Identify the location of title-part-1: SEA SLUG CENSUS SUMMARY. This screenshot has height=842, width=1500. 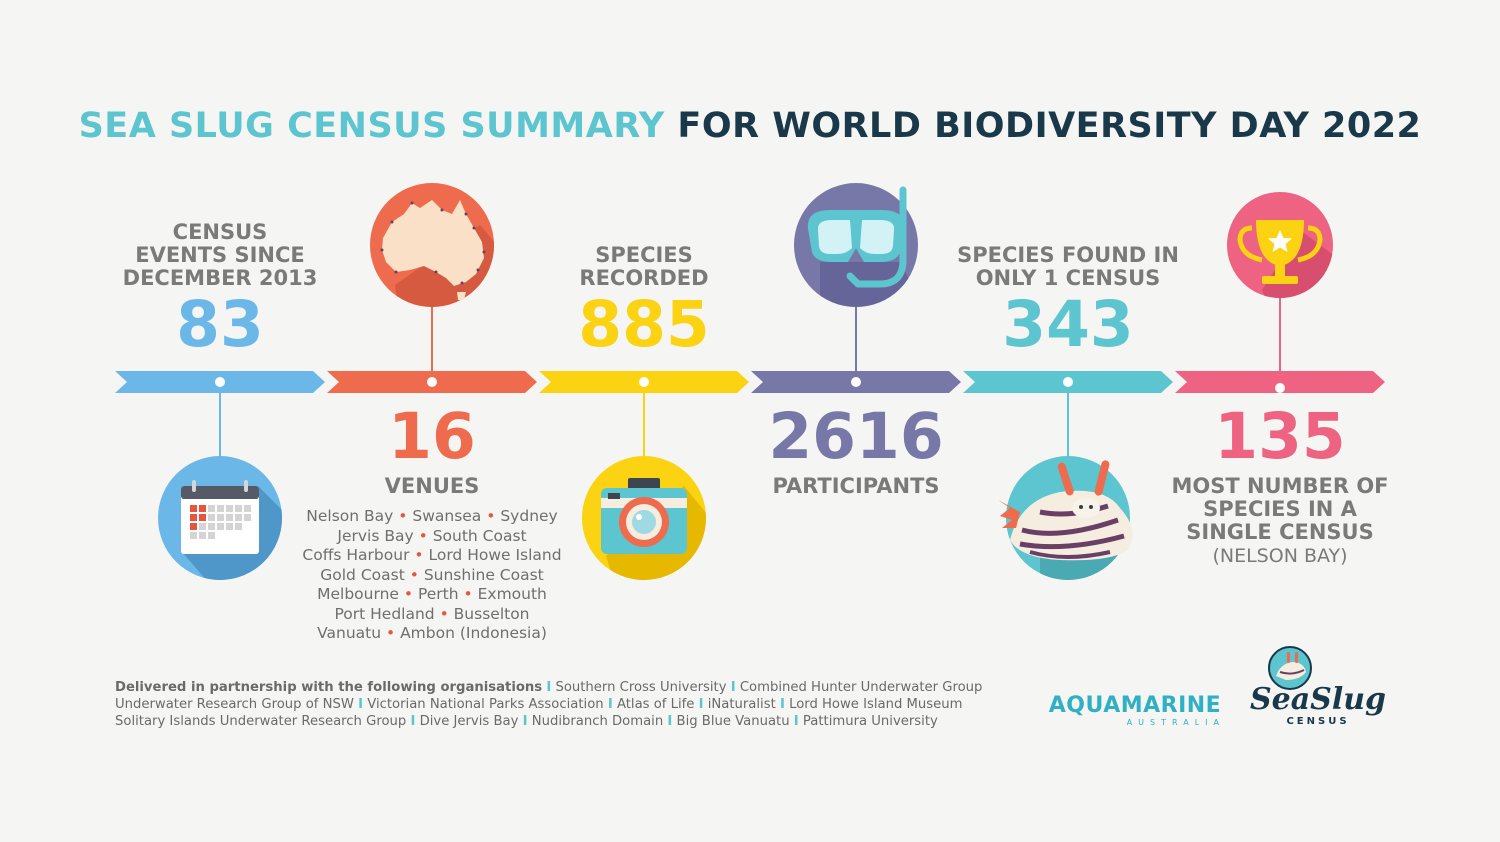
(371, 126).